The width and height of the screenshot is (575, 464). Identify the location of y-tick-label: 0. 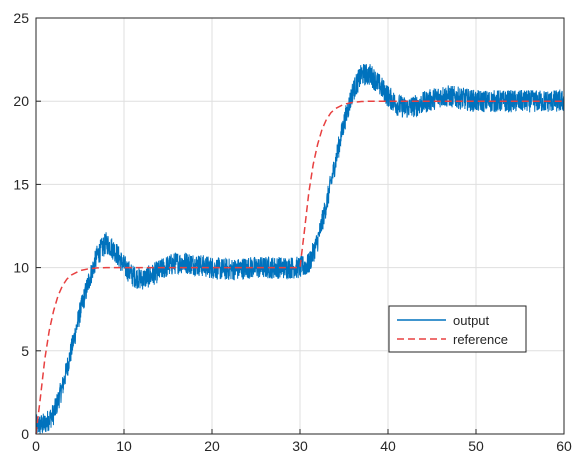
(25, 434).